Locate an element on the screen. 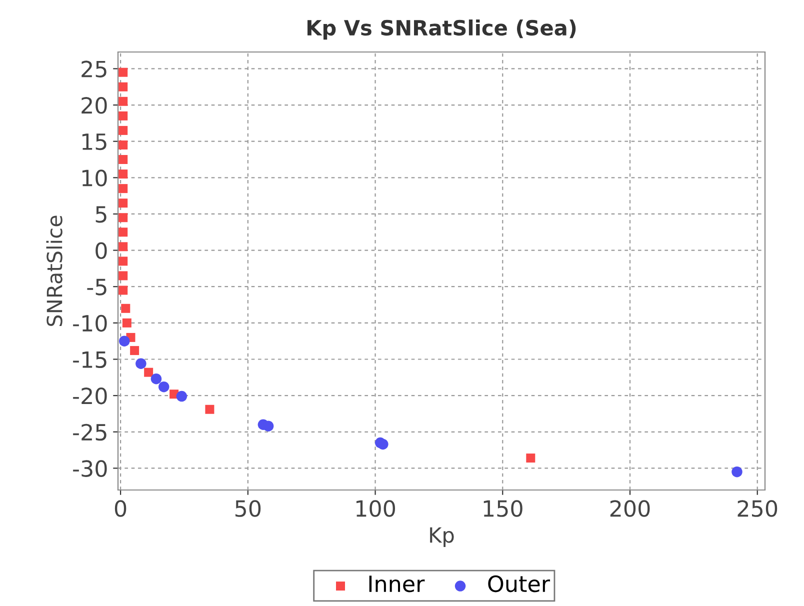 Image resolution: width=804 pixels, height=606 pixels. x-tick-label: 0 is located at coordinates (120, 508).